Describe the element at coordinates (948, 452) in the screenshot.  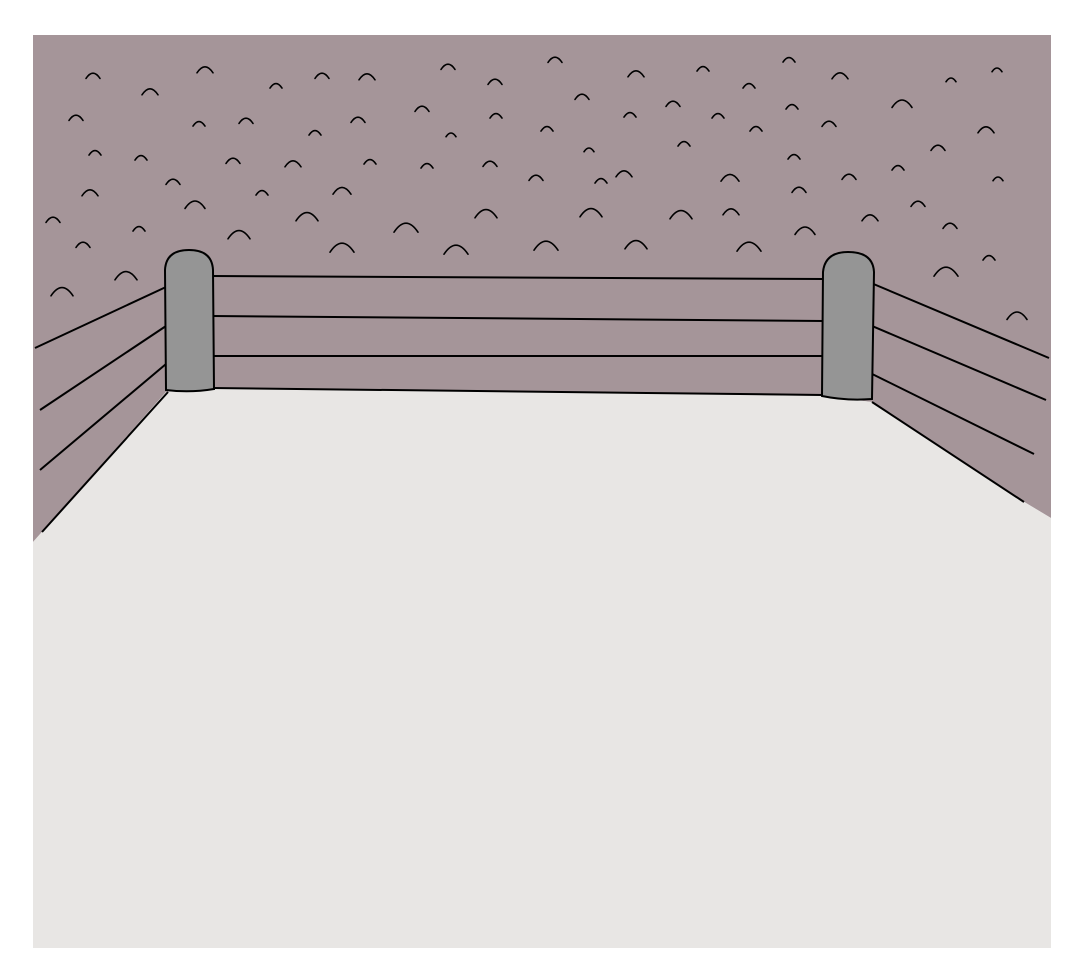
I see `right-apron-edge` at that location.